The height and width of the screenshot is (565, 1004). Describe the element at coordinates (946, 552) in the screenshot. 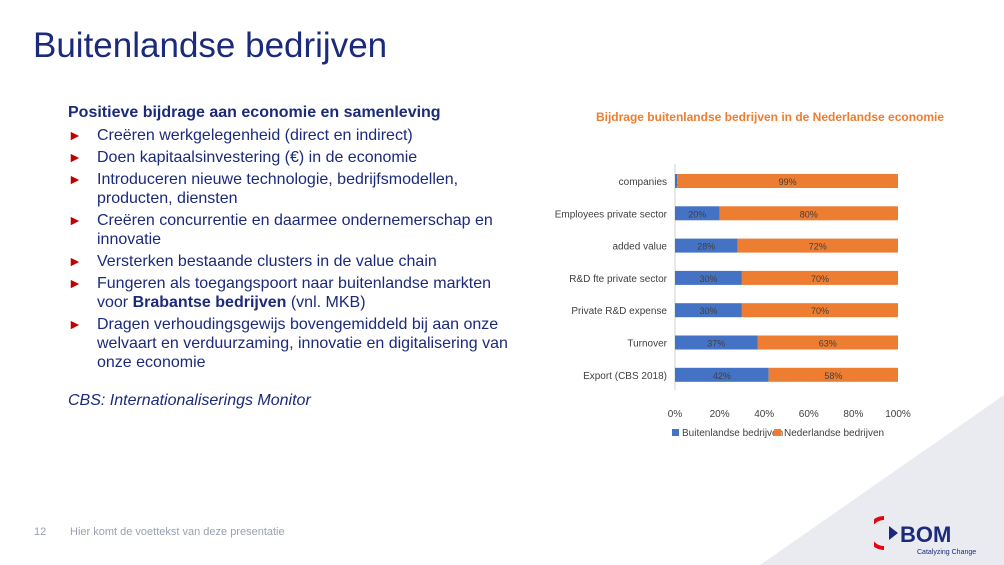

I see `logo-tagline: Catalyzing Change` at that location.